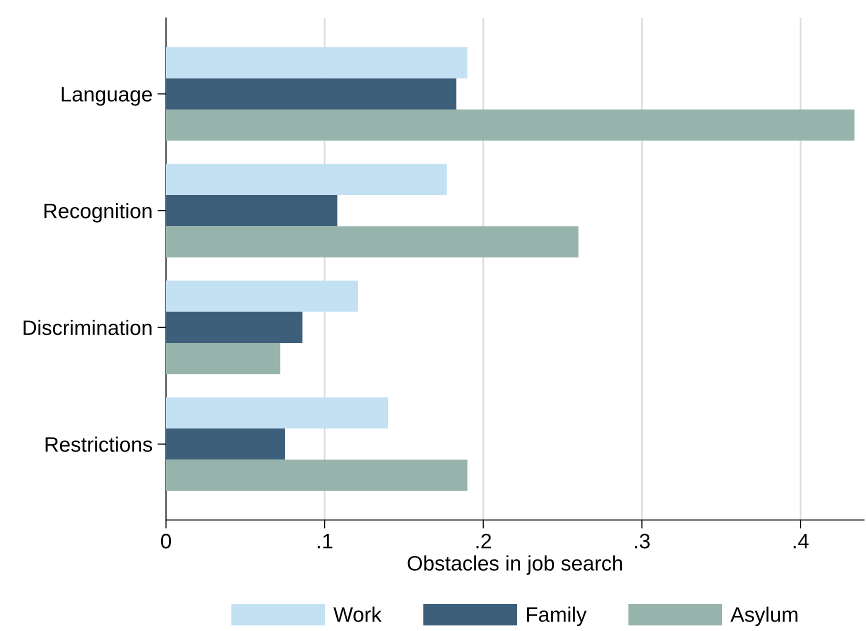  Describe the element at coordinates (98, 212) in the screenshot. I see `y-tick-label: Recognition` at that location.